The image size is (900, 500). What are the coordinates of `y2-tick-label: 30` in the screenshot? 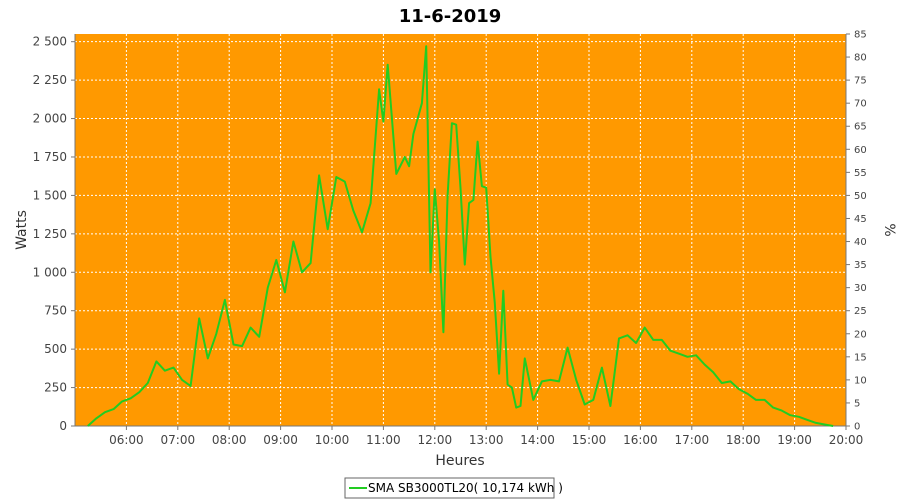 It's located at (860, 288).